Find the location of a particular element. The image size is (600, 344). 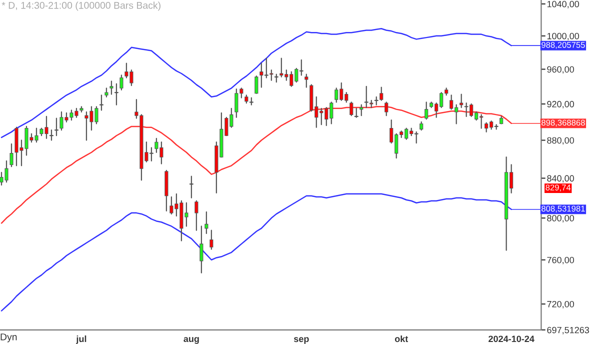

y-tick-label: 920,00 is located at coordinates (560, 104).